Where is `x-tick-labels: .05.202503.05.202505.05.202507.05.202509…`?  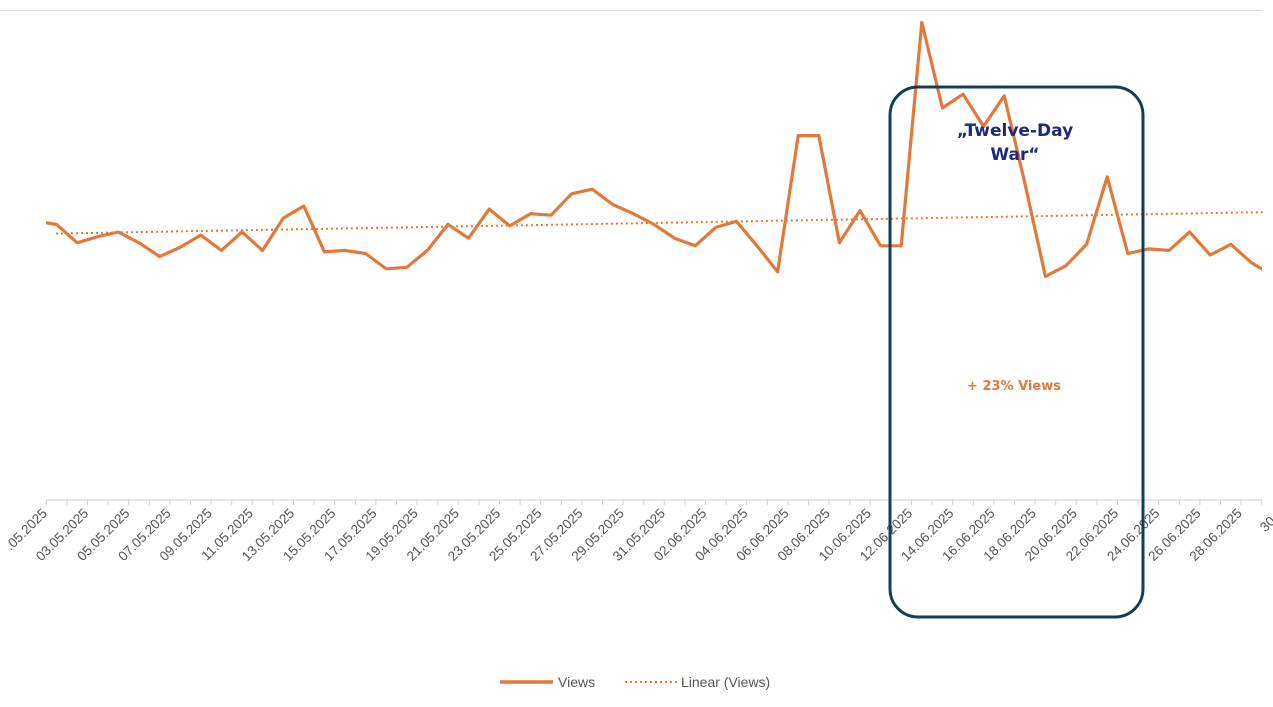
x-tick-labels: .05.202503.05.202505.05.202507.05.202509… is located at coordinates (637, 535).